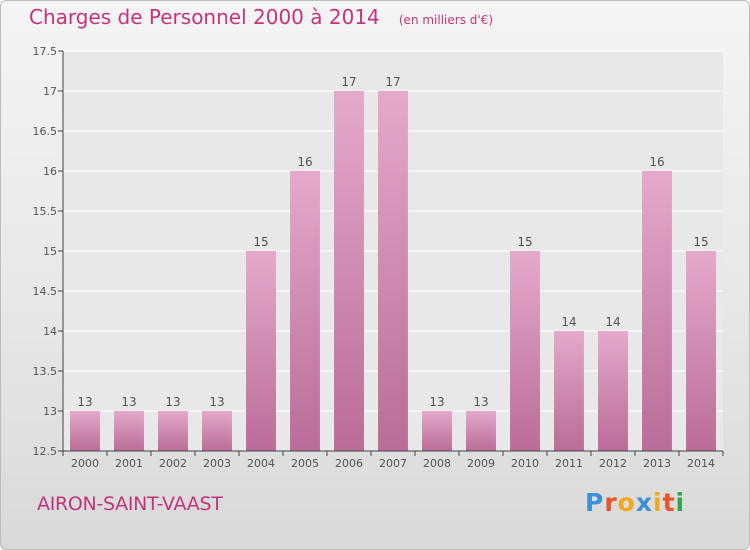  I want to click on proxiti-logo: Proxiti, so click(635, 502).